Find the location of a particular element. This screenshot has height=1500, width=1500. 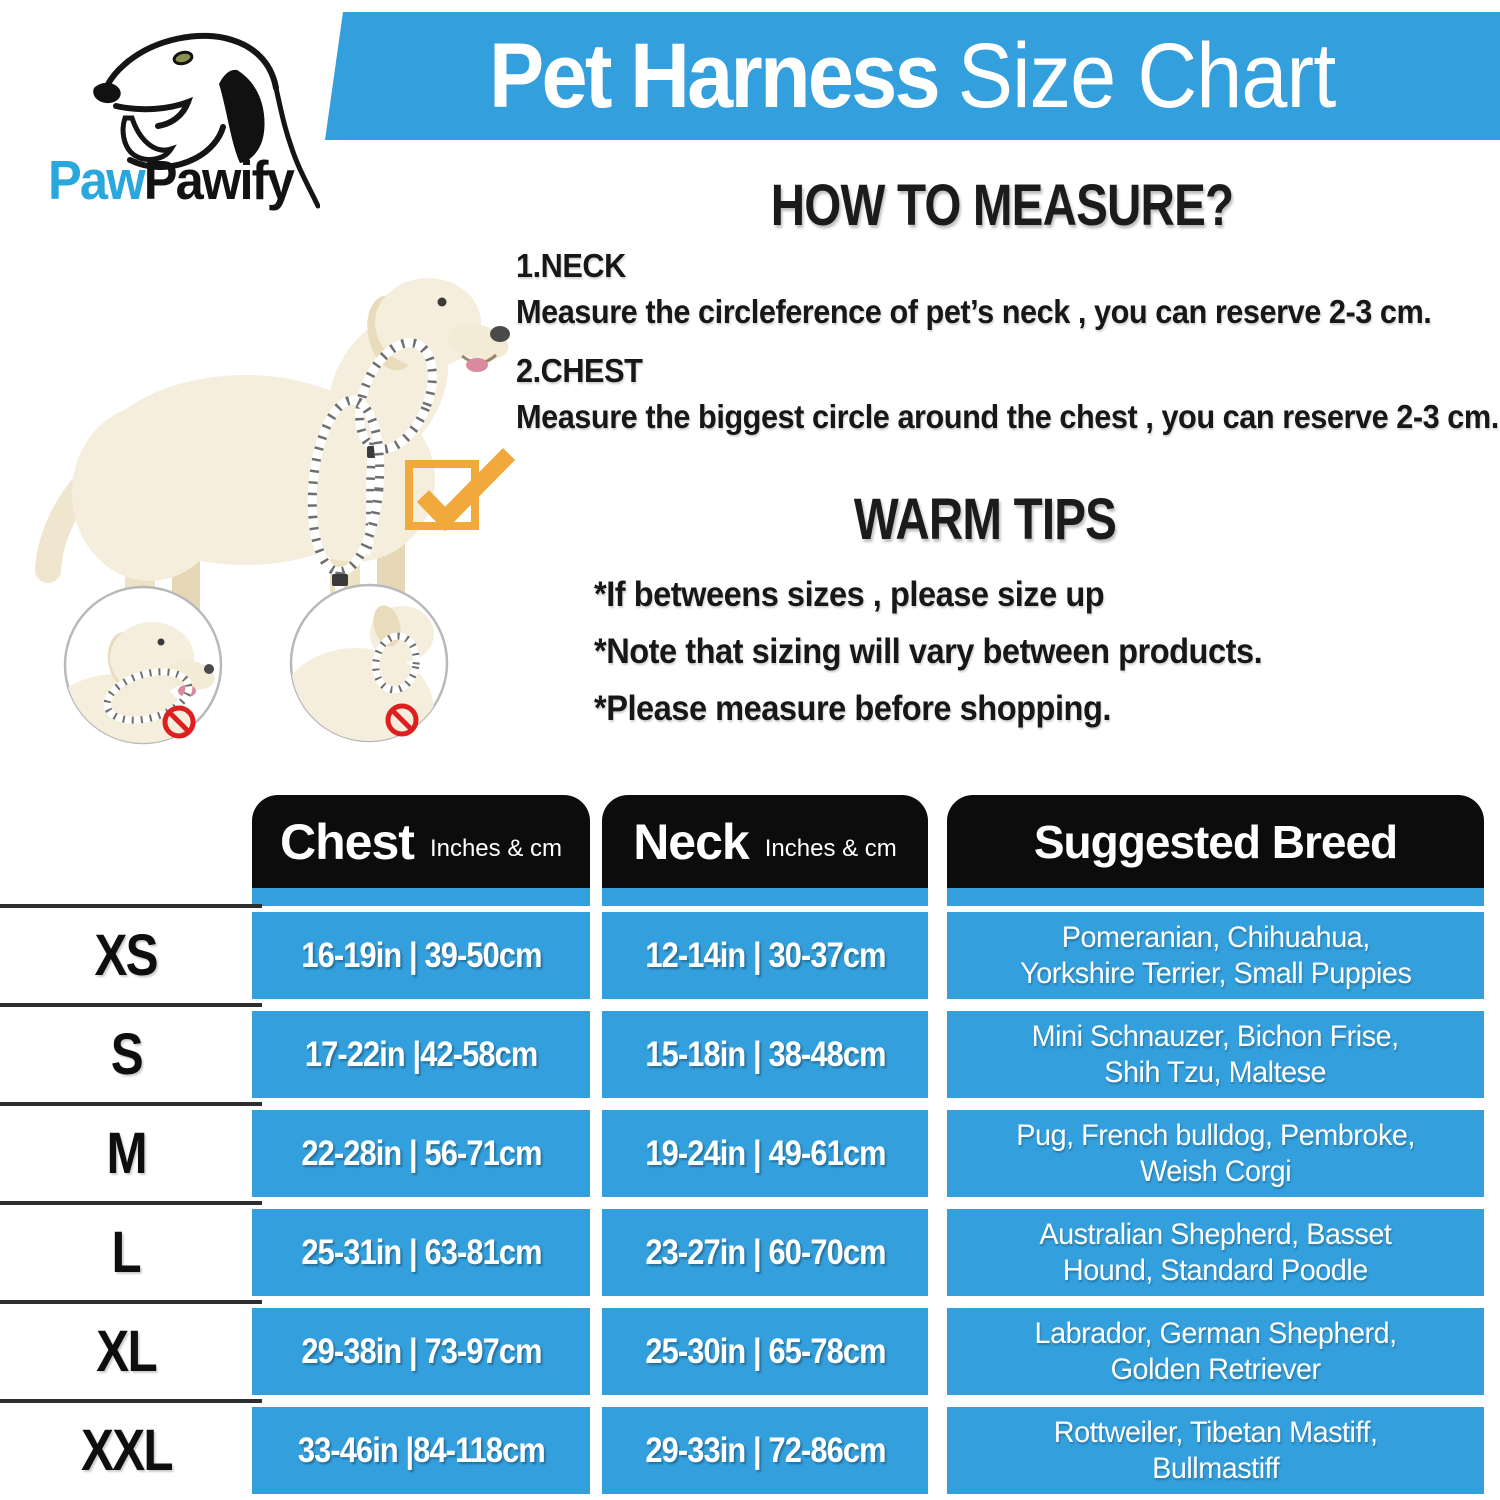

warm-tip-3: *Please measure before shopping. is located at coordinates (852, 708).